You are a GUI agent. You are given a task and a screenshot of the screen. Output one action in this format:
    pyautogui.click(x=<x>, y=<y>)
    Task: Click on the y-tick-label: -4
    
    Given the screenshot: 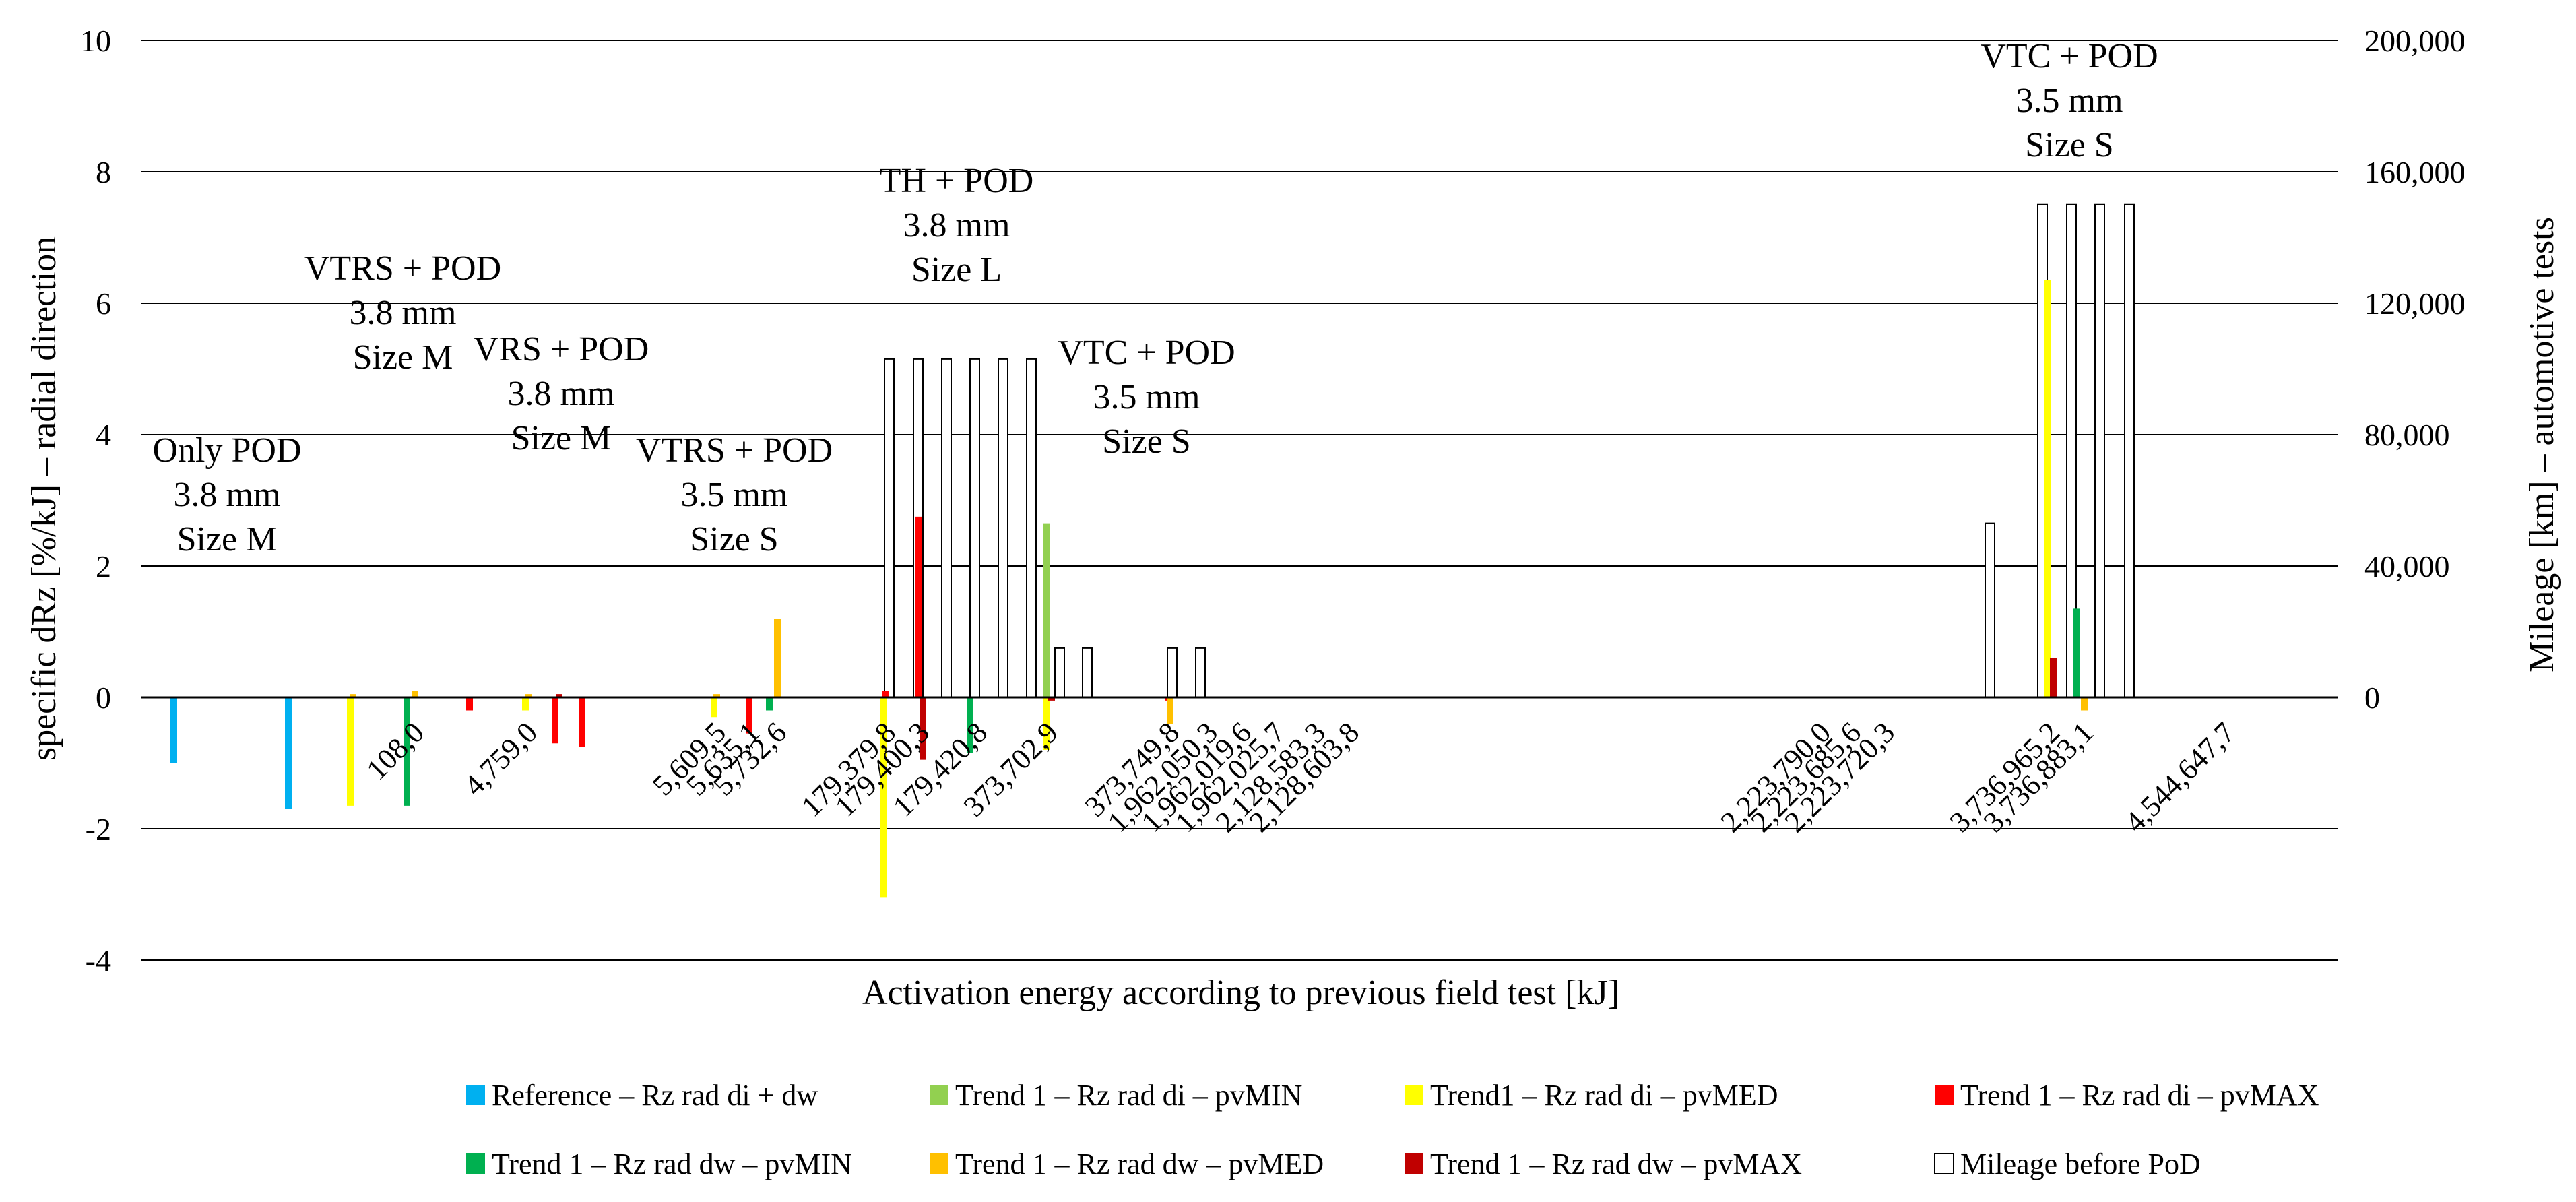 What is the action you would take?
    pyautogui.click(x=98, y=961)
    